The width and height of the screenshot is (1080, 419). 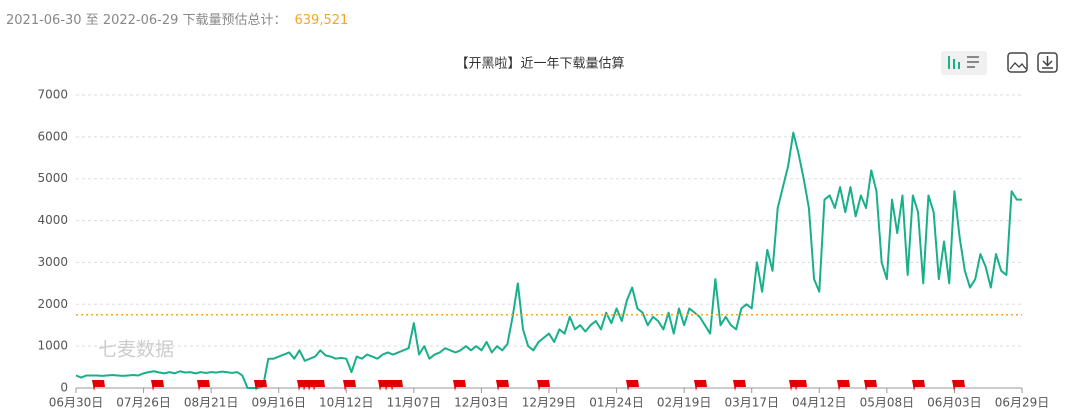 What do you see at coordinates (549, 403) in the screenshot?
I see `x-tick-label: 12月29日` at bounding box center [549, 403].